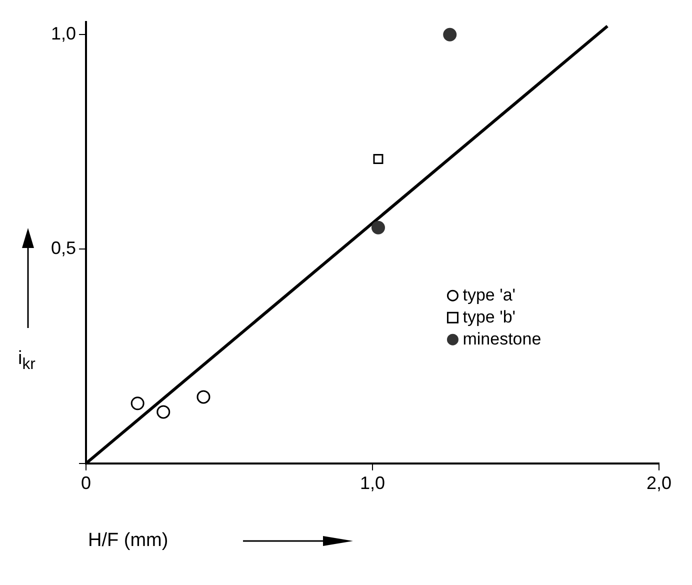  Describe the element at coordinates (27, 361) in the screenshot. I see `y-axis-title: i$_{kr}$` at that location.